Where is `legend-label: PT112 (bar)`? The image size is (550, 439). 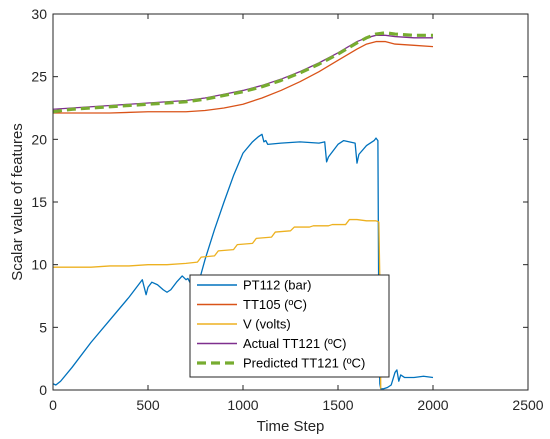
legend-label: PT112 (bar) is located at coordinates (277, 285).